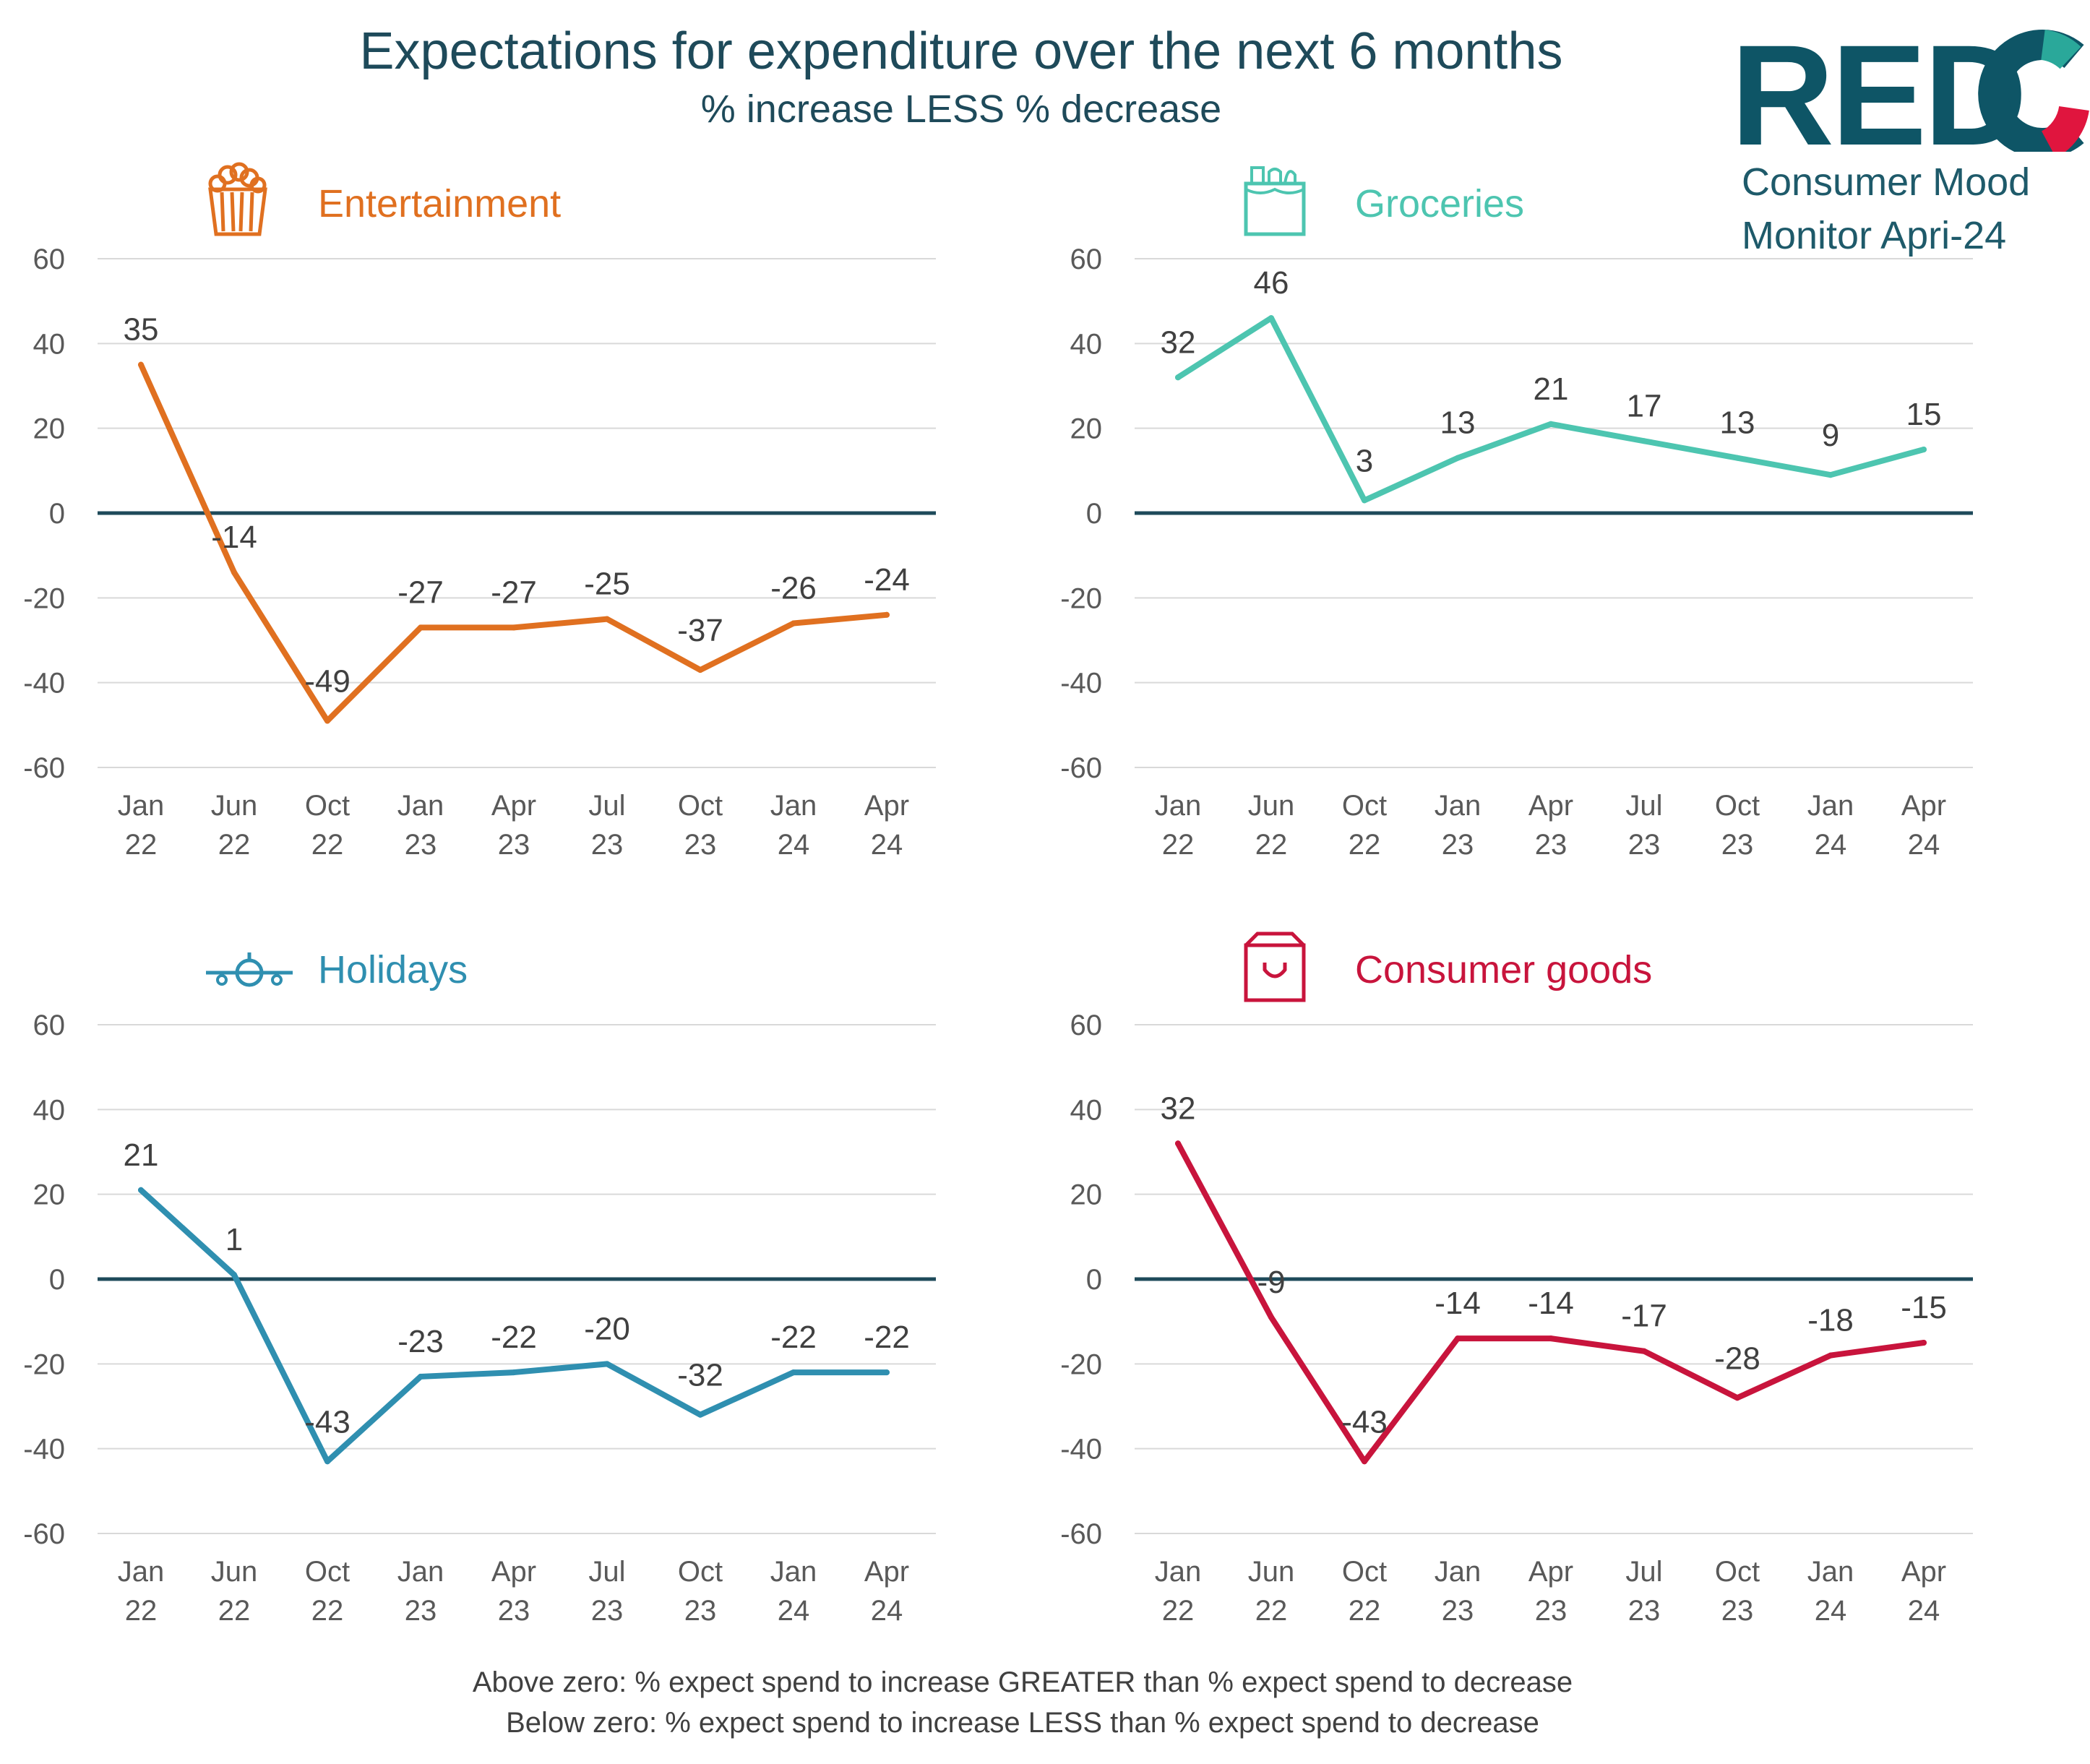  What do you see at coordinates (1737, 1591) in the screenshot?
I see `x-tick-label: Oct 23` at bounding box center [1737, 1591].